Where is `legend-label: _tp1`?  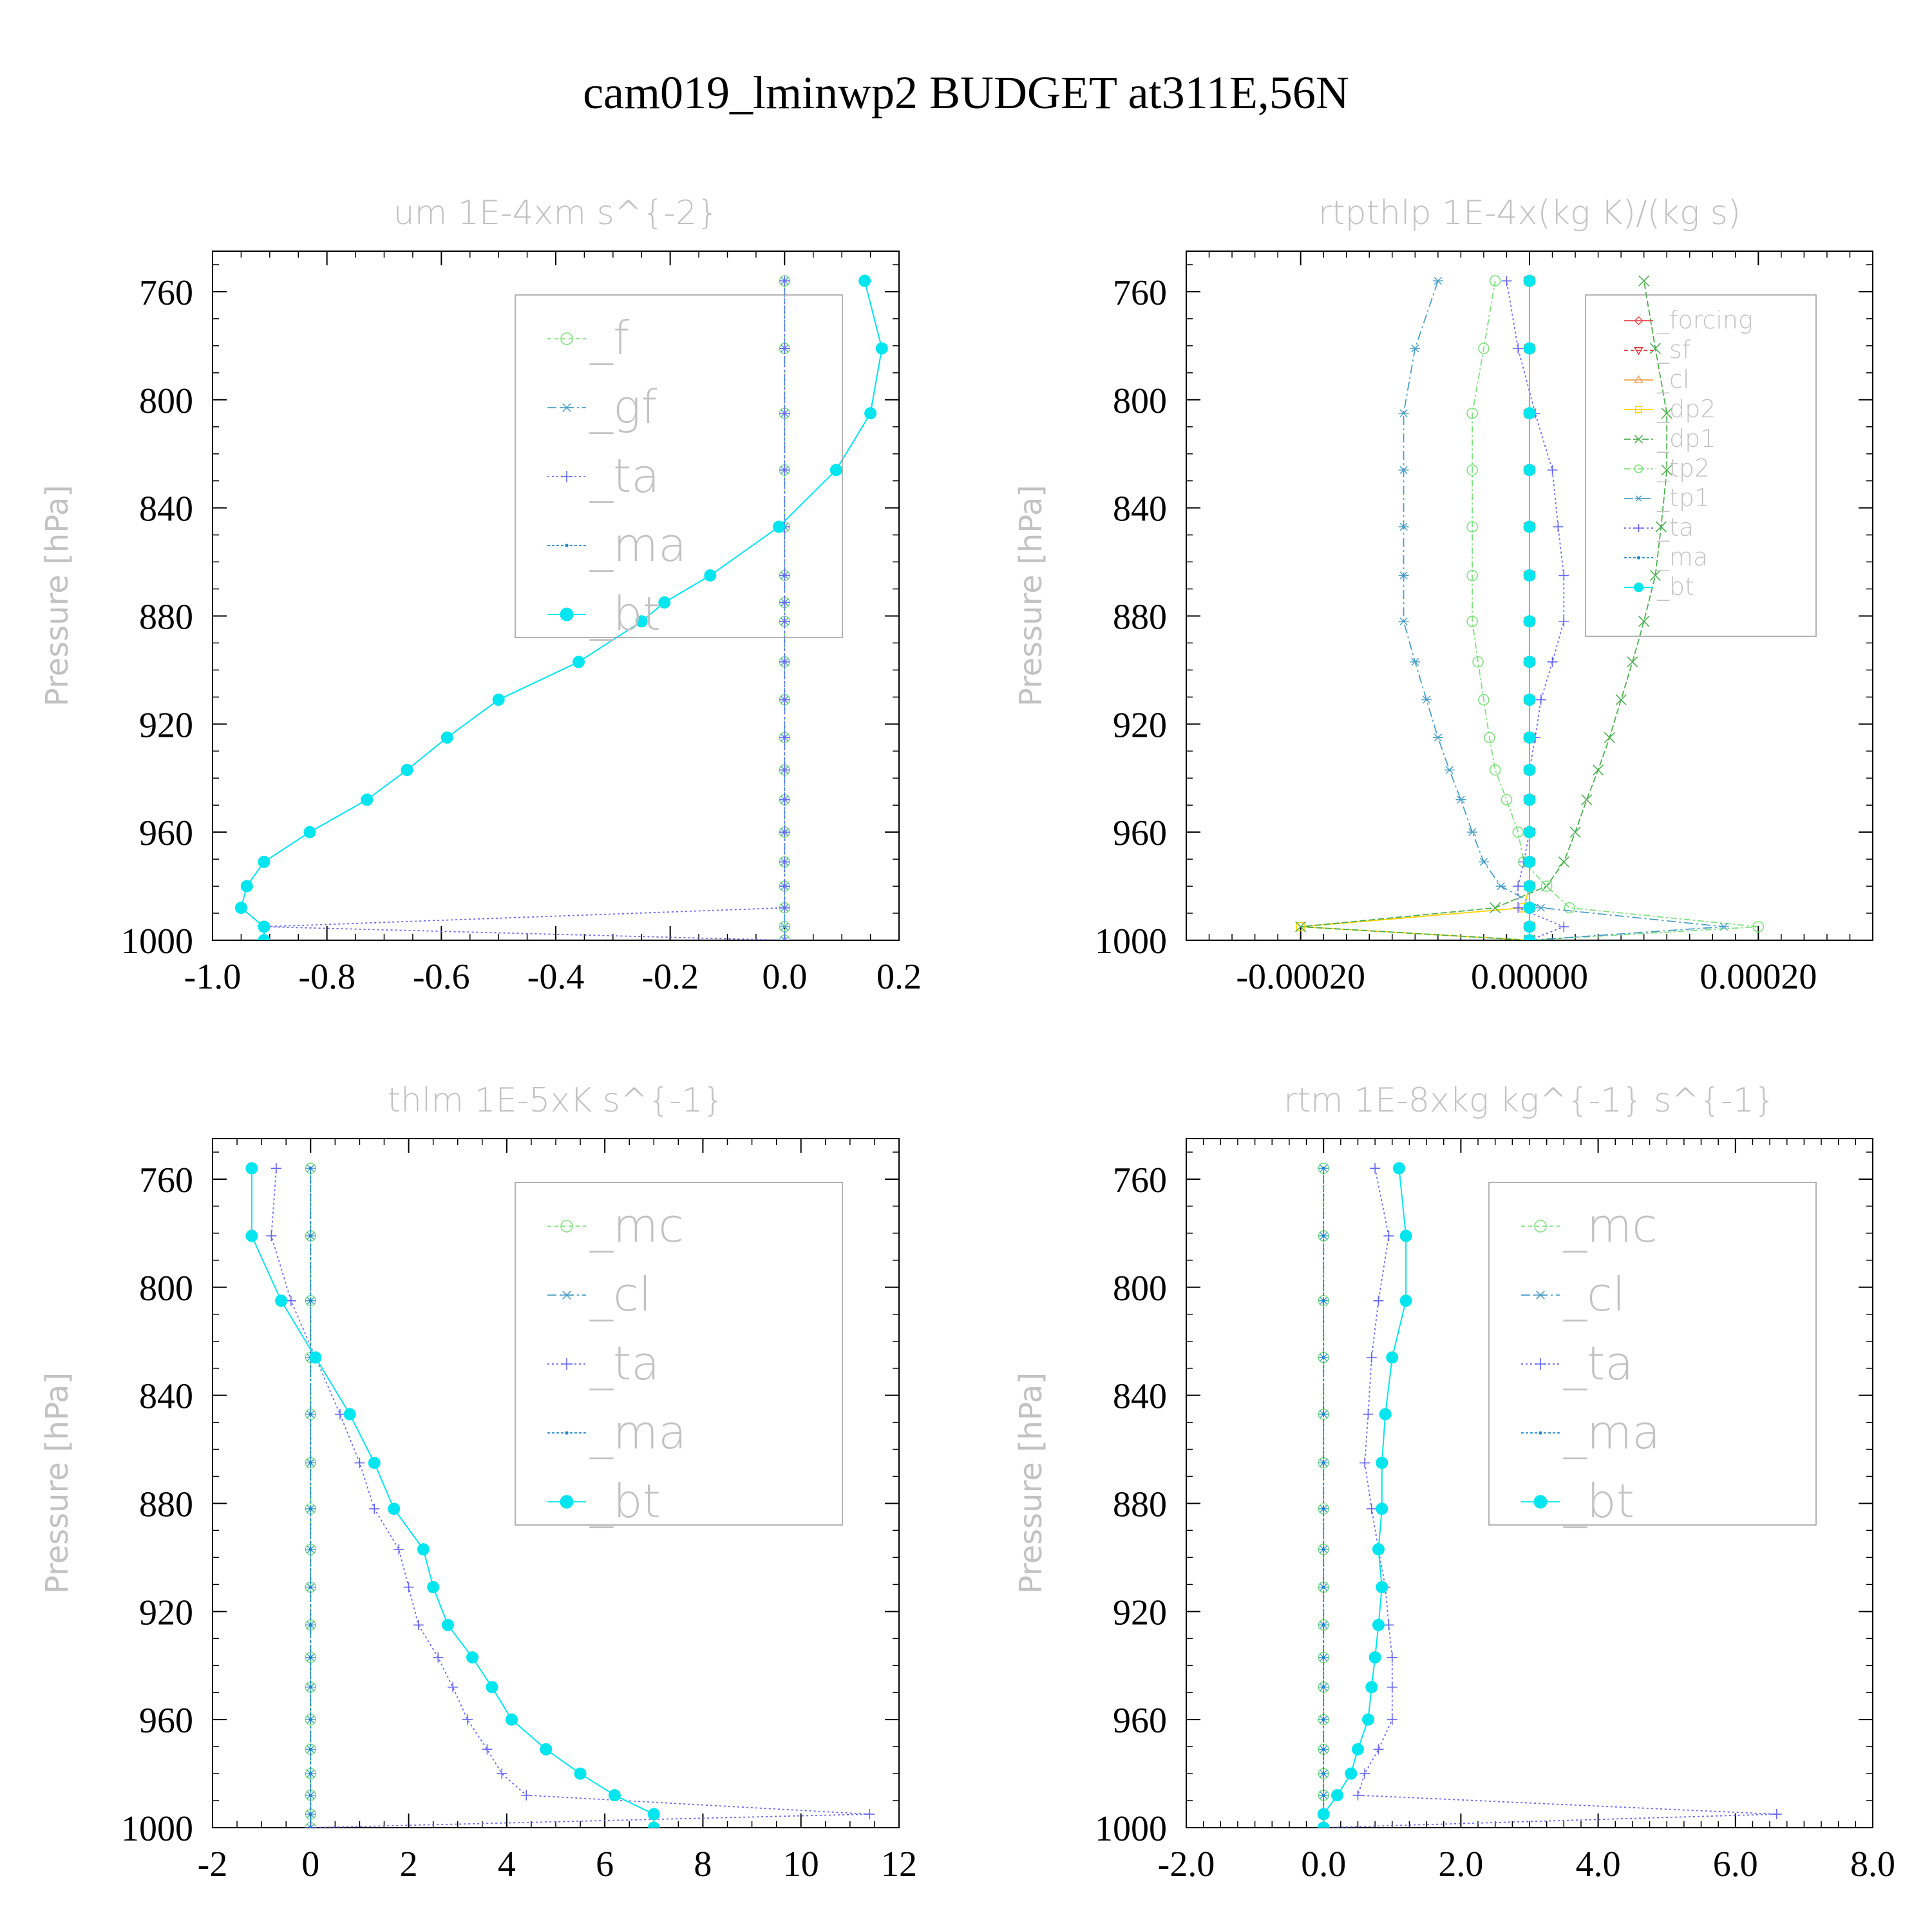 legend-label: _tp1 is located at coordinates (1683, 498).